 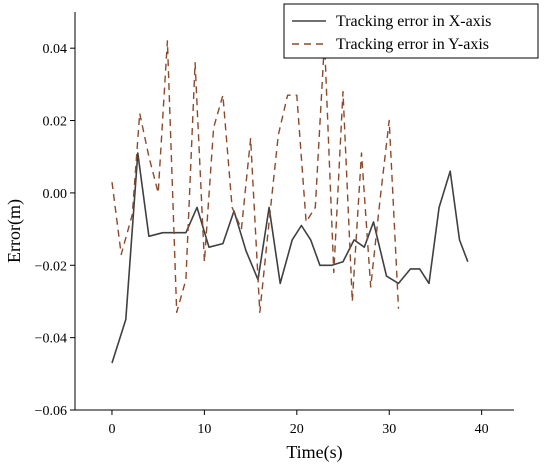 I want to click on y-tick-label: −0.02, so click(x=51, y=266).